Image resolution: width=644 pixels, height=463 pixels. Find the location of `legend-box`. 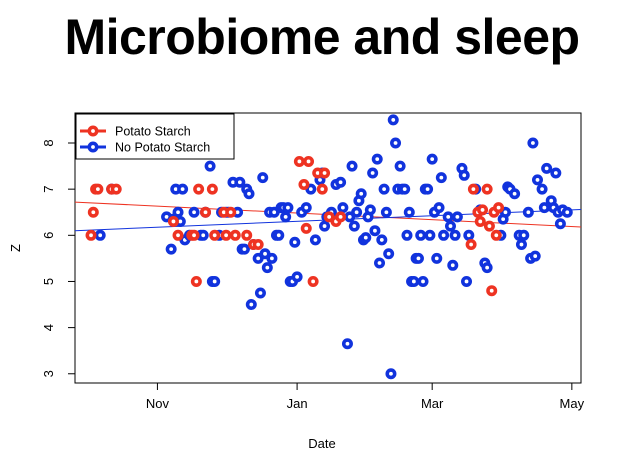

legend-box is located at coordinates (155, 136).